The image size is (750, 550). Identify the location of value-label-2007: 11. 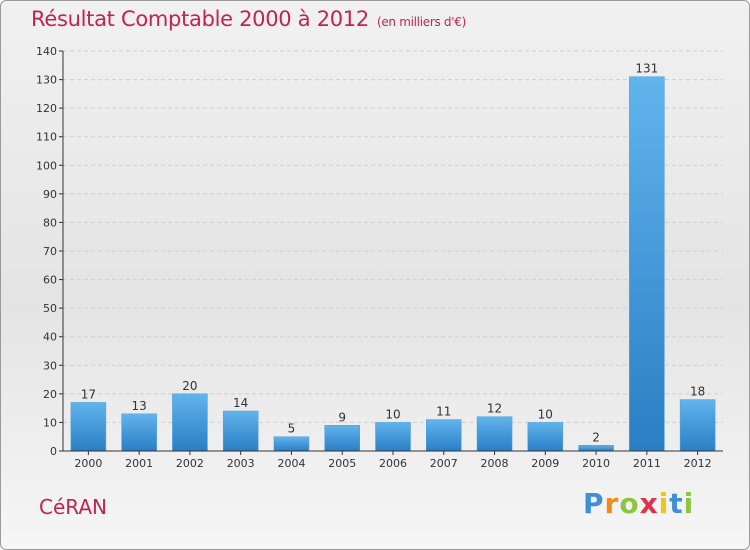
(443, 412).